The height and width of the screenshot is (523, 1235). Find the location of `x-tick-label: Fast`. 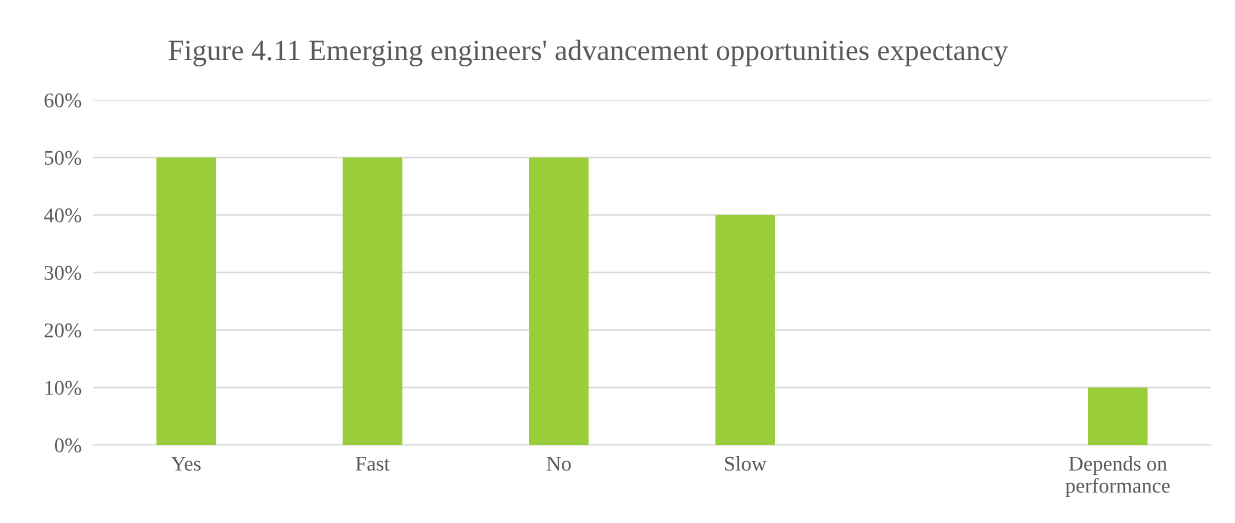

x-tick-label: Fast is located at coordinates (372, 463).